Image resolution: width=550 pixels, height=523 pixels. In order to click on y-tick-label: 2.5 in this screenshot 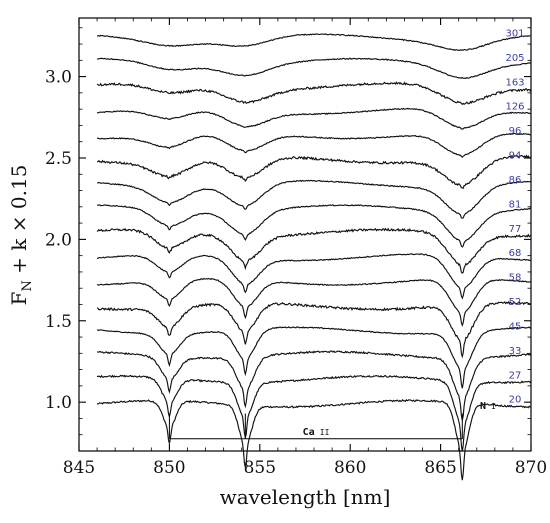, I will do `click(58, 159)`.